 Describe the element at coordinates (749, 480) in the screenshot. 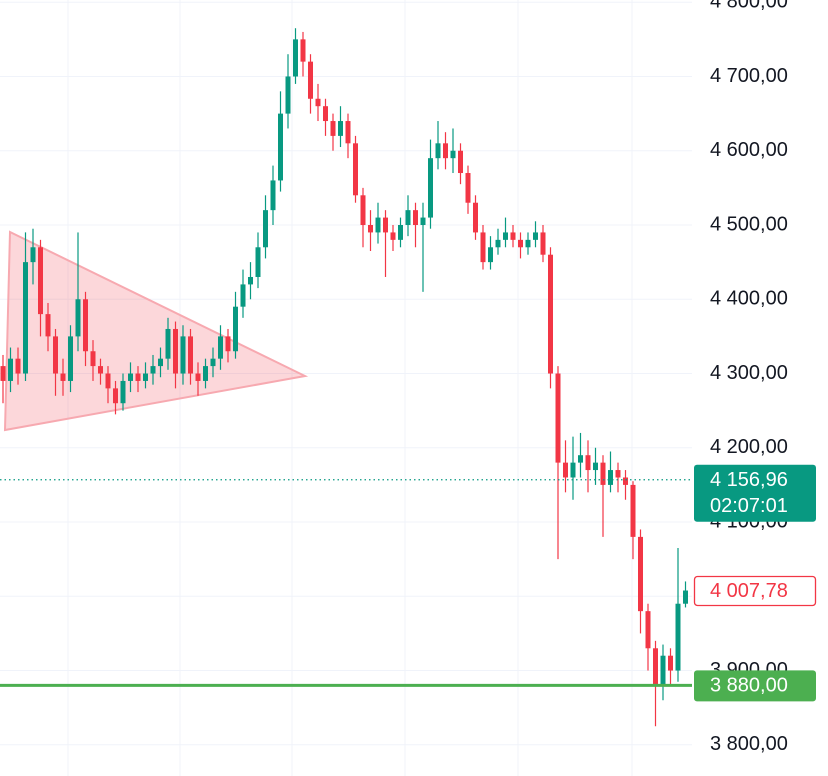

I see `price-tag-label: 4 156,96` at that location.